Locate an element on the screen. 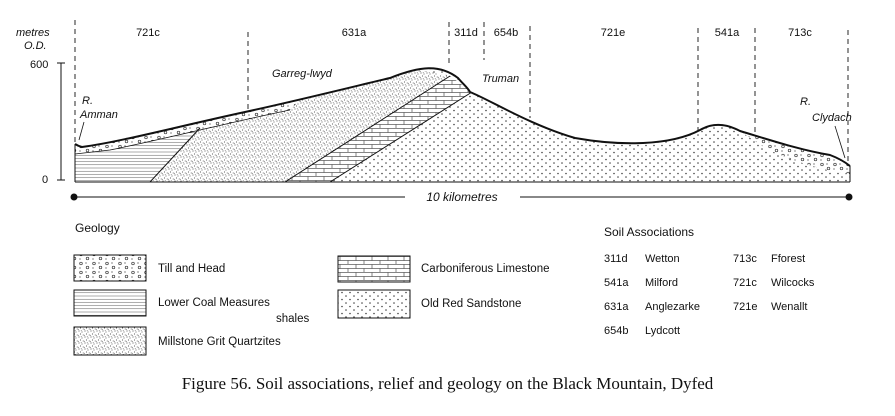 This screenshot has height=416, width=895. legend-label: Till and Head is located at coordinates (191, 269).